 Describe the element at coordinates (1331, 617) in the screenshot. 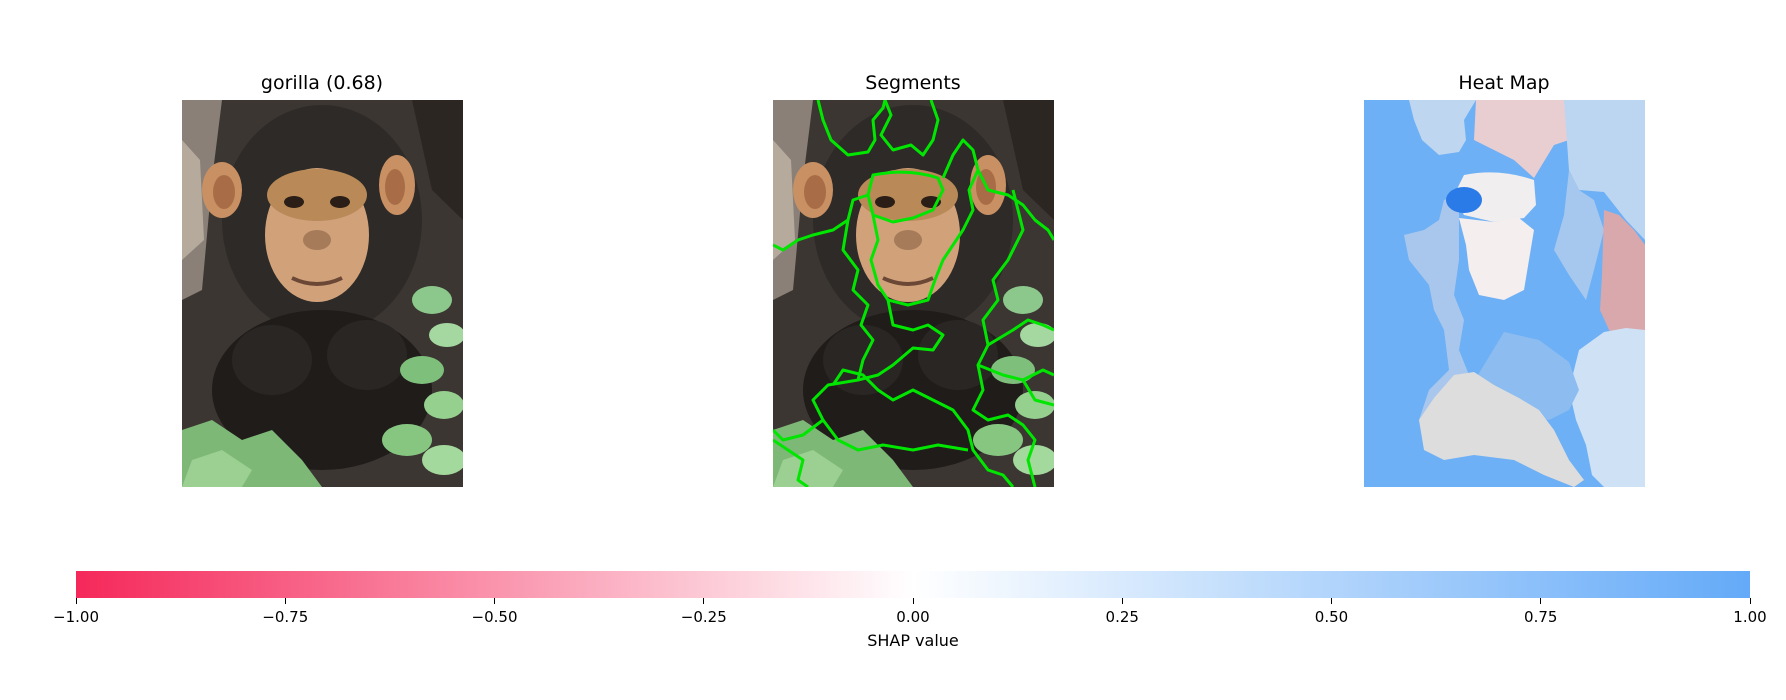

I see `colorbar-tick-label: 0.50` at that location.